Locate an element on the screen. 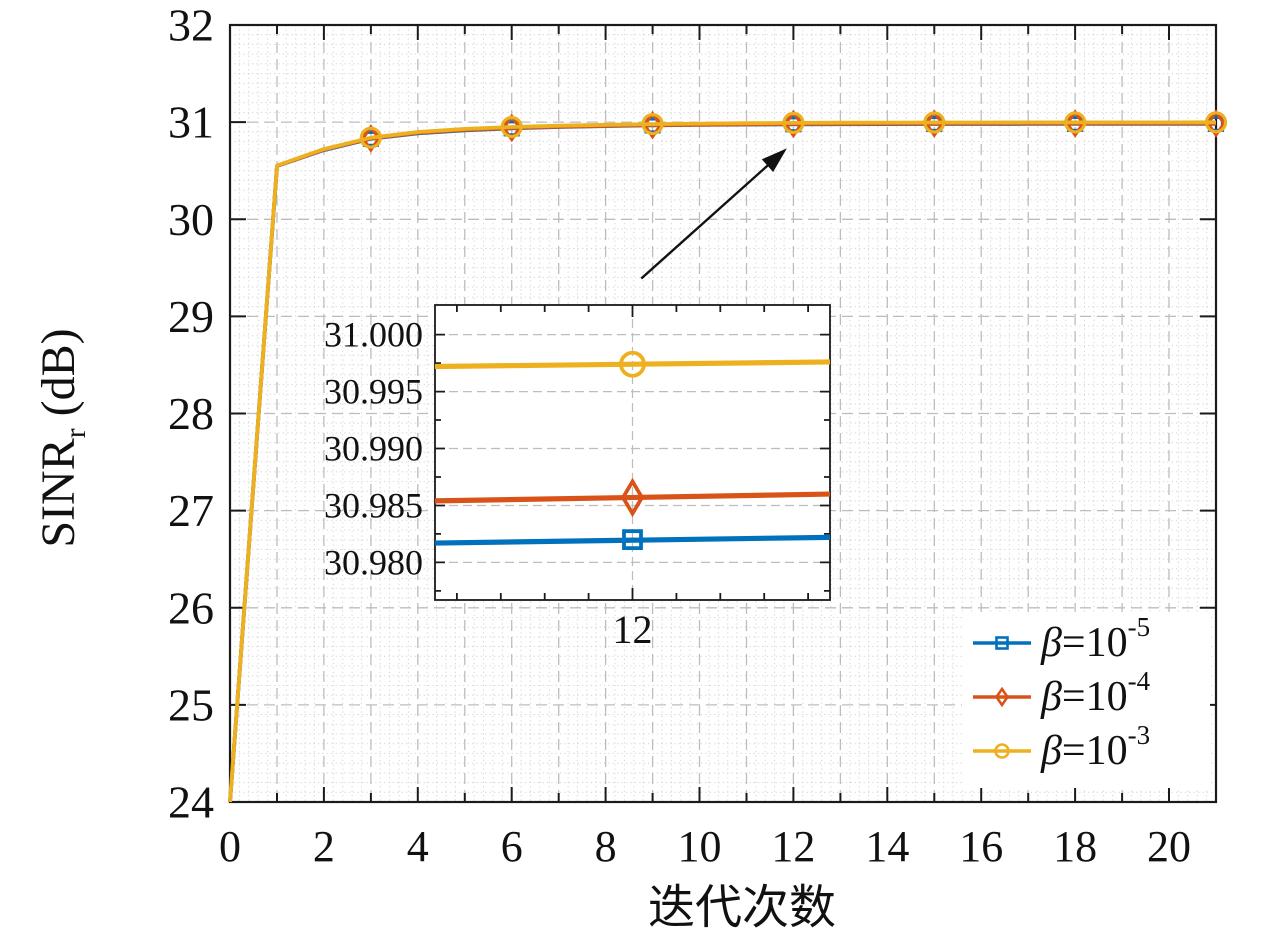  inset-panel: 31.000 30.995 30.990 30.985 30.980 12 is located at coordinates (577, 478).